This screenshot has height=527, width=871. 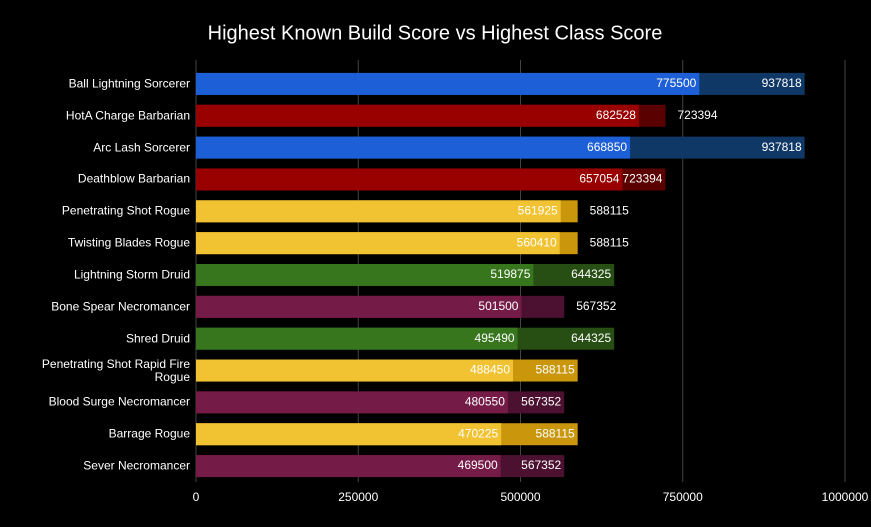 I want to click on build-label: 560410, so click(x=537, y=242).